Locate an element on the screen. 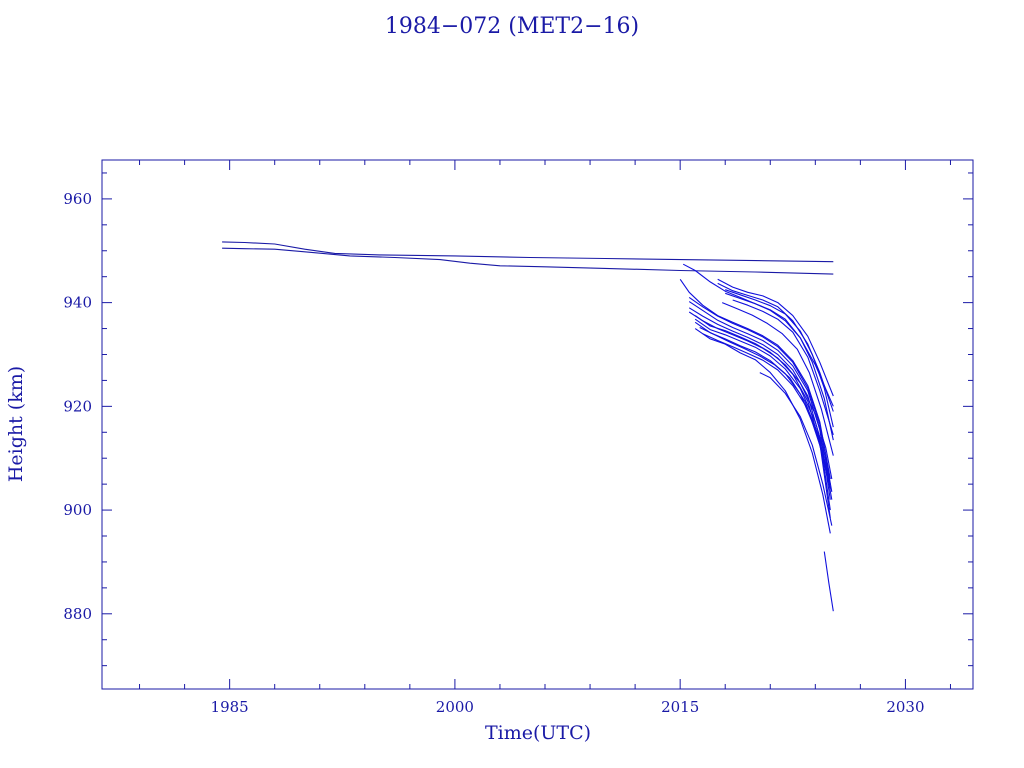 Image resolution: width=1024 pixels, height=768 pixels. chart-title: 1984−072 (MET2−16) is located at coordinates (512, 26).